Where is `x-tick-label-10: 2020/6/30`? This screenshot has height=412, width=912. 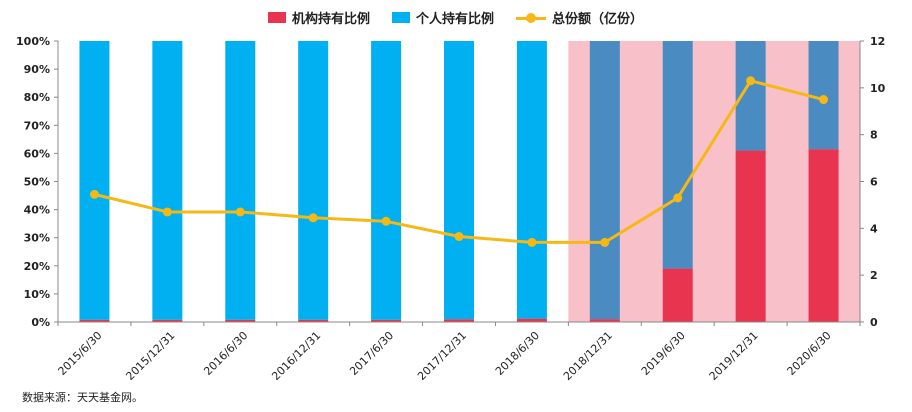 x-tick-label-10: 2020/6/30 is located at coordinates (809, 353).